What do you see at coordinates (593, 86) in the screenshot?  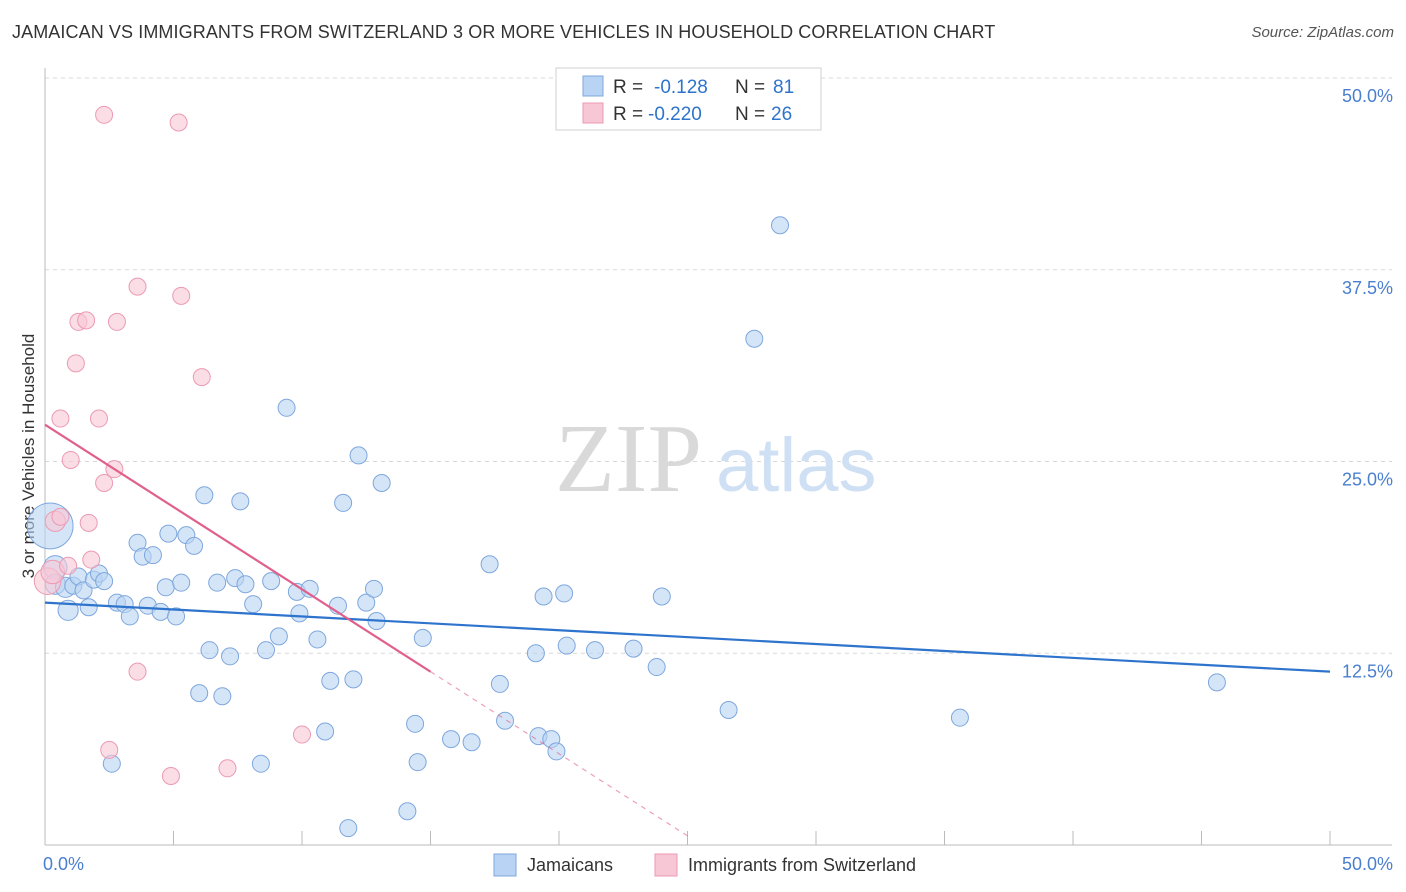 I see `legend-swatch-jamaicans` at bounding box center [593, 86].